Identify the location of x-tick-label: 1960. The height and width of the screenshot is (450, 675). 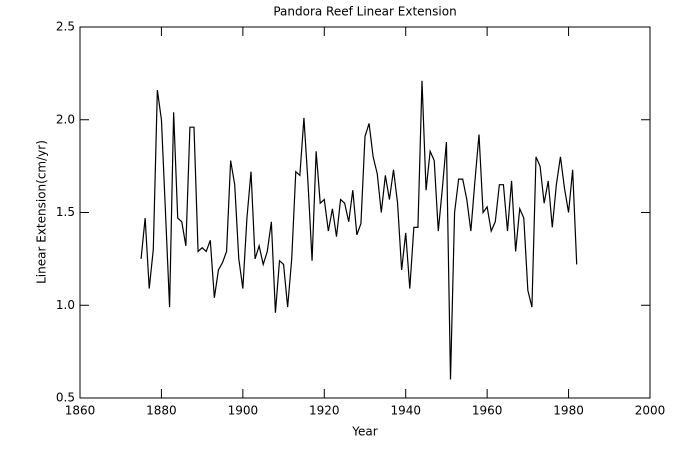
(487, 411).